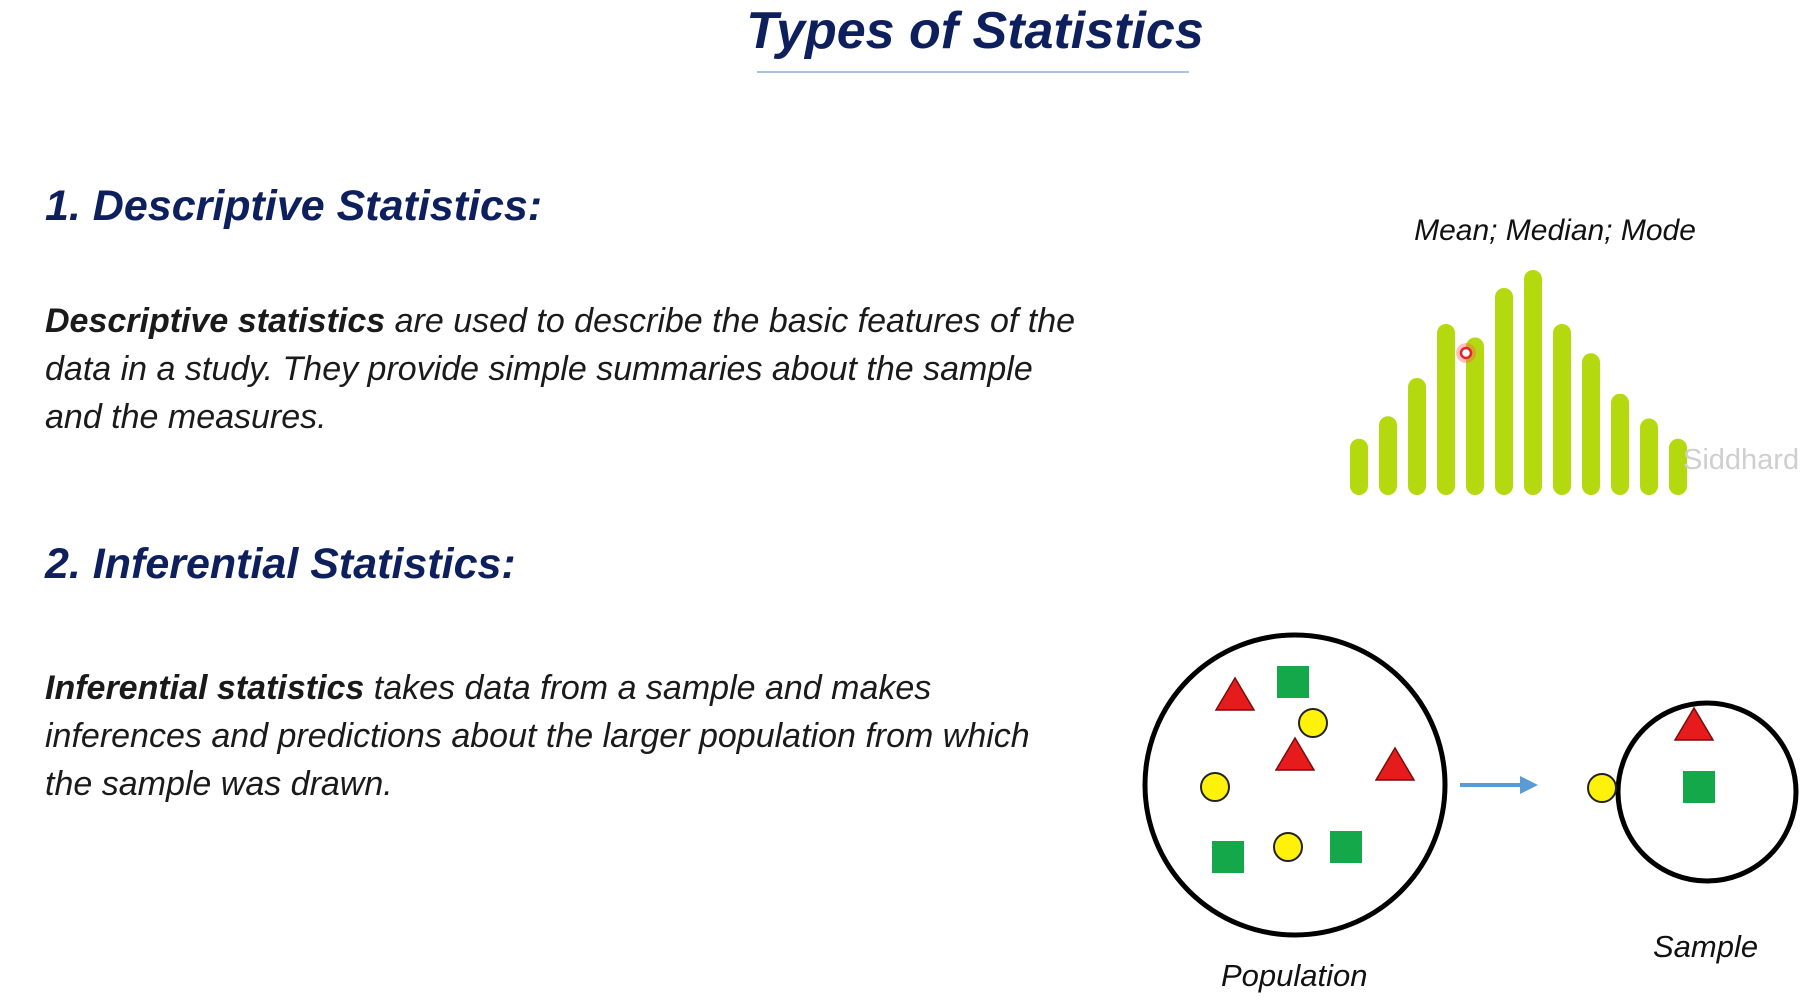  Describe the element at coordinates (215, 321) in the screenshot. I see `descriptive-term: Descriptive statistics` at that location.